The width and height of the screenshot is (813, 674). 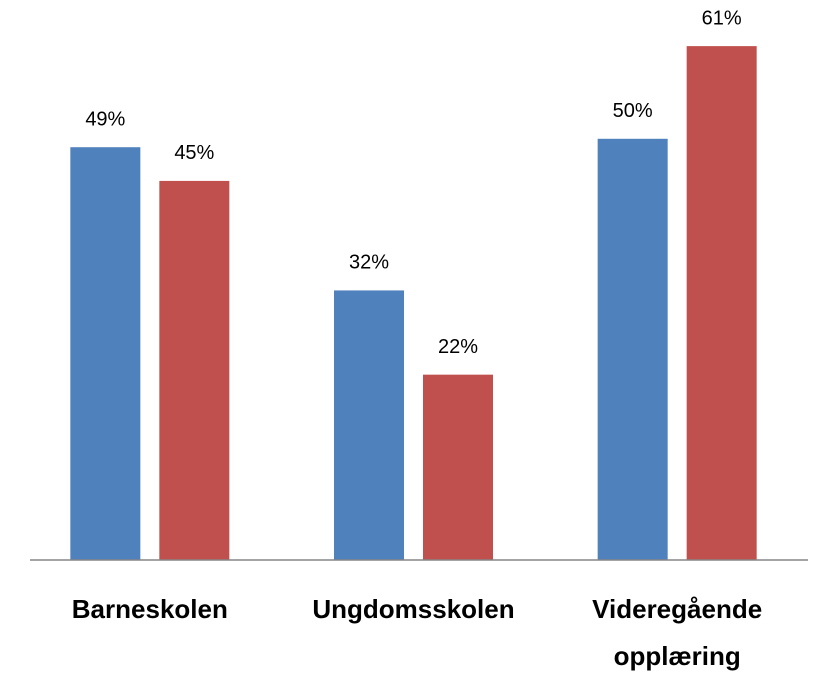 What do you see at coordinates (633, 111) in the screenshot?
I see `data-label: 50%` at bounding box center [633, 111].